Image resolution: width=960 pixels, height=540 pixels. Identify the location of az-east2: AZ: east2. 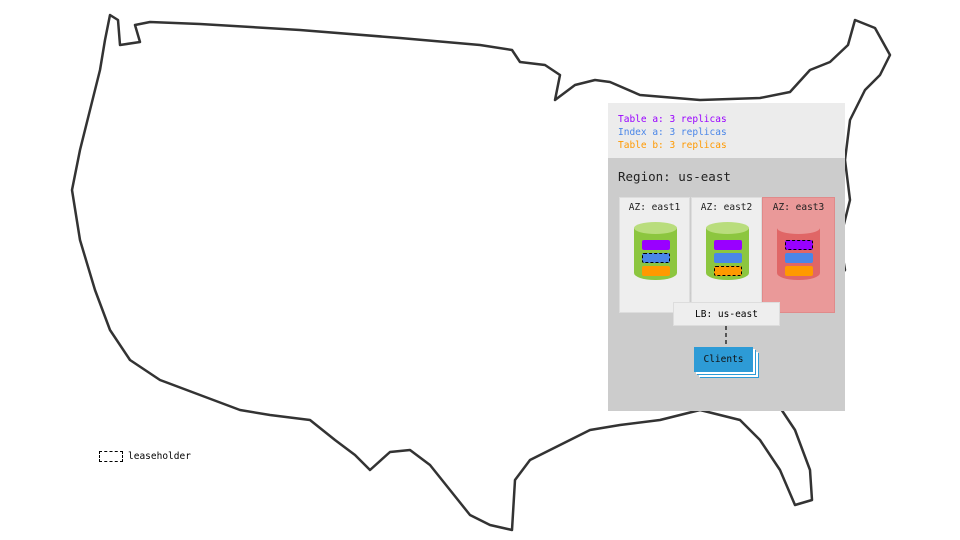
(726, 255).